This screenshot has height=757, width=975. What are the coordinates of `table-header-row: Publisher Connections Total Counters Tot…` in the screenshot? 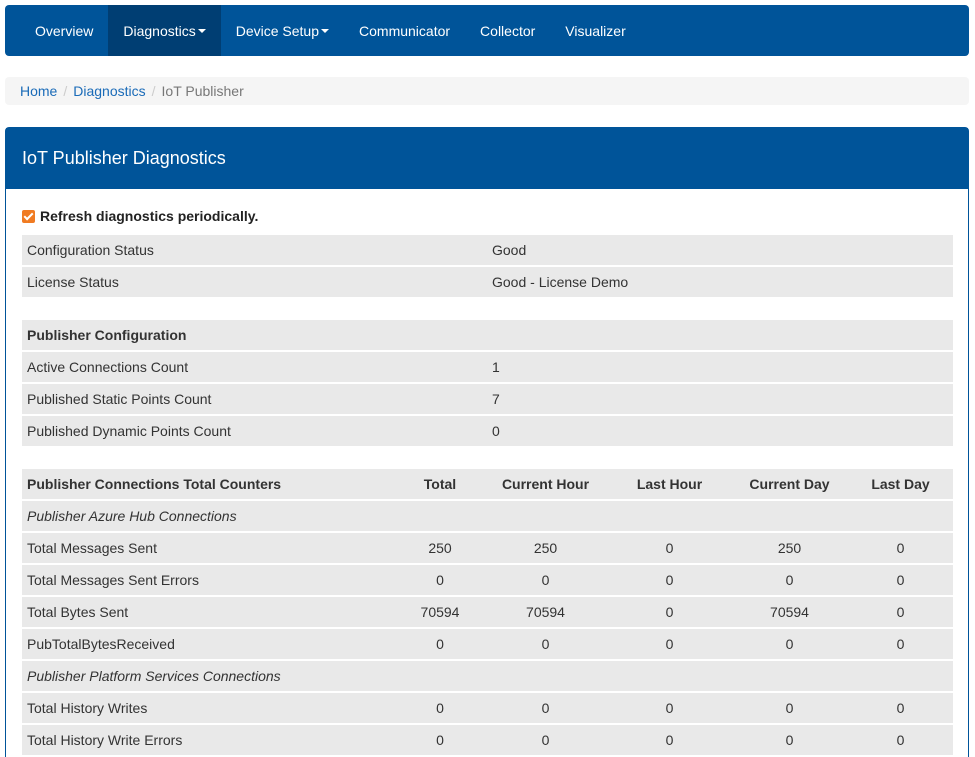 It's located at (487, 484).